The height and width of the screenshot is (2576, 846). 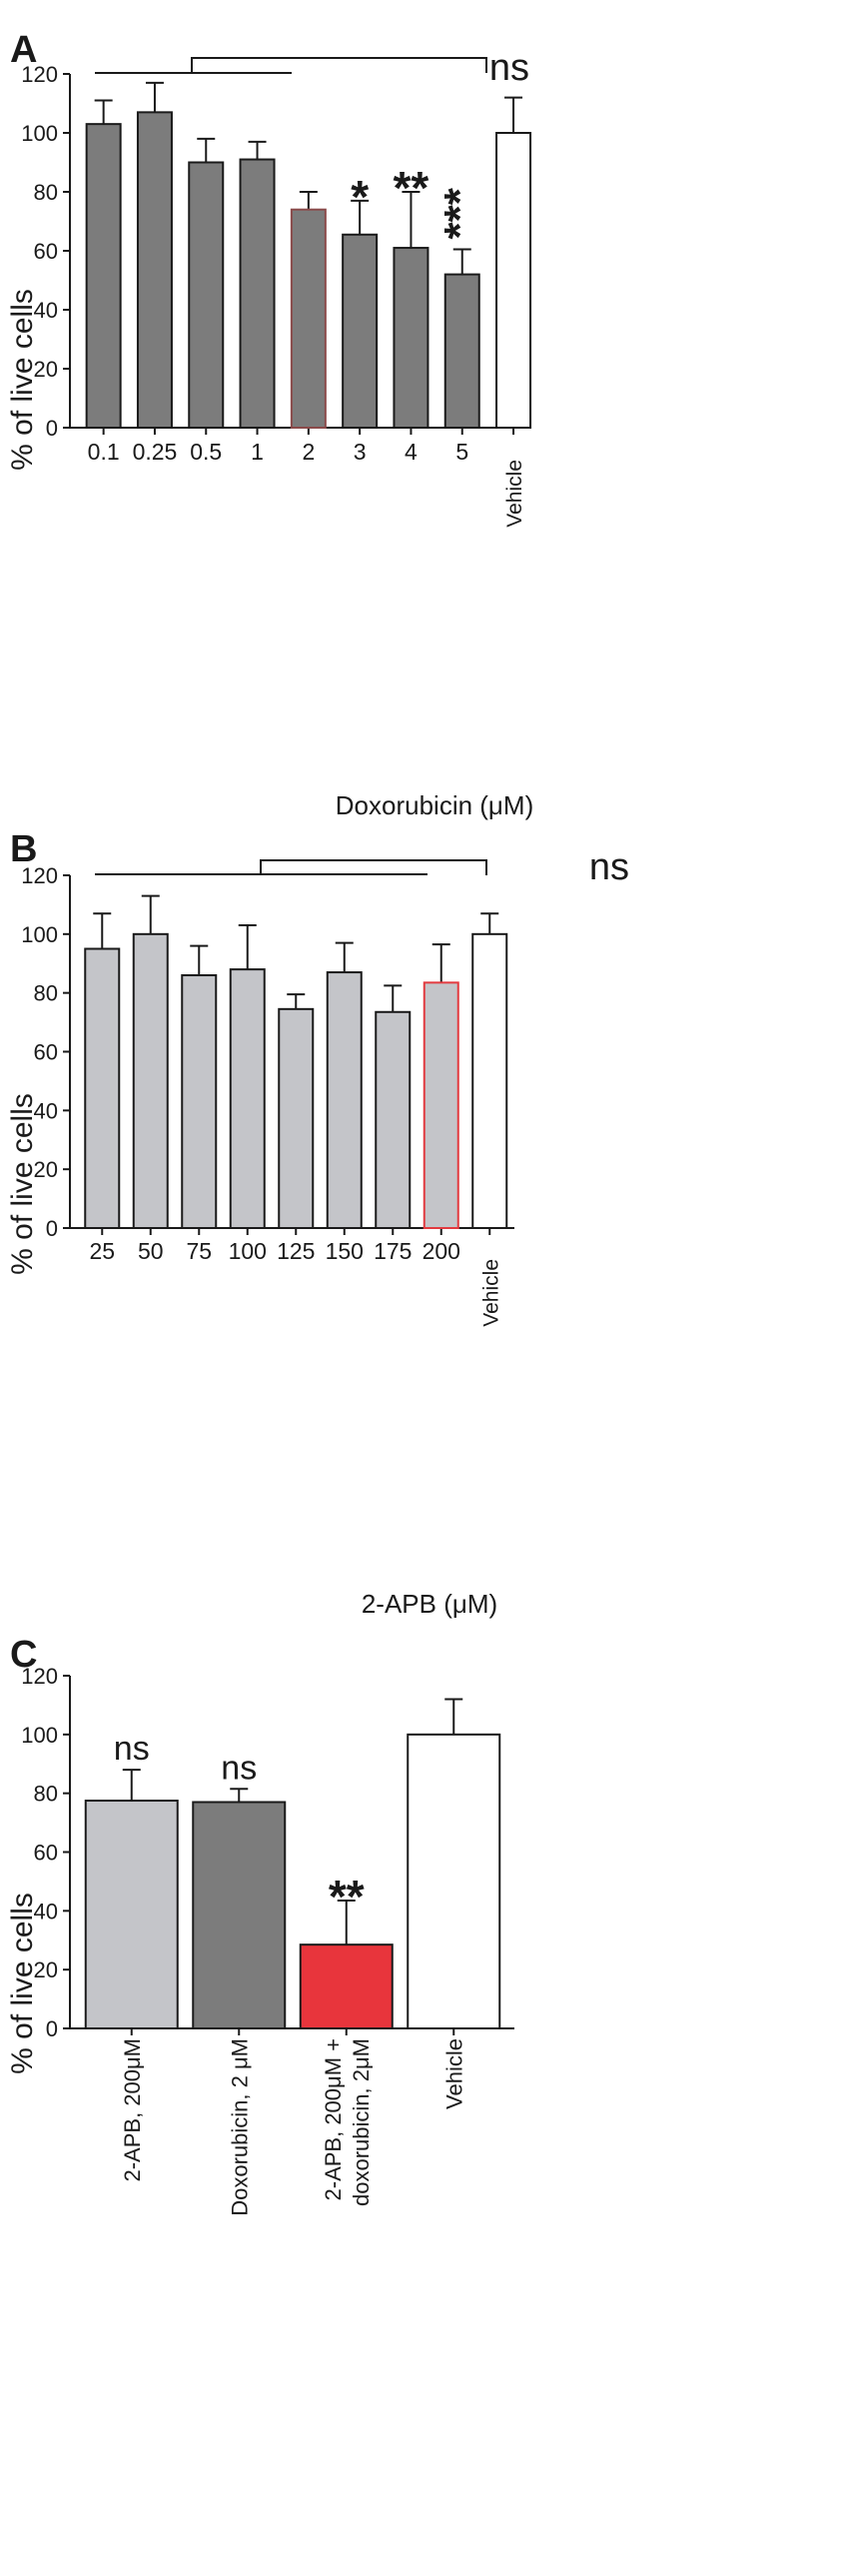 What do you see at coordinates (442, 1251) in the screenshot?
I see `x-tick-label: 200` at bounding box center [442, 1251].